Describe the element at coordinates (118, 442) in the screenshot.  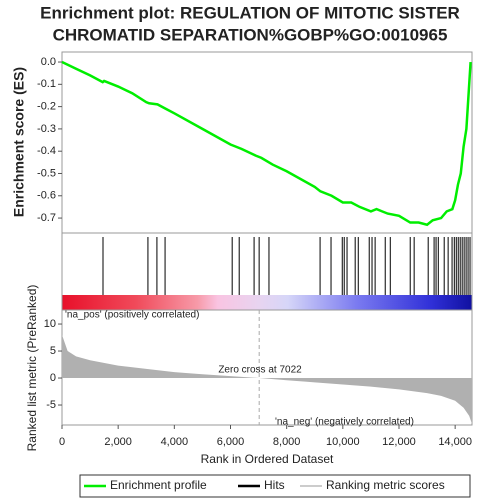
I see `x-tick-label: 2,000` at that location.